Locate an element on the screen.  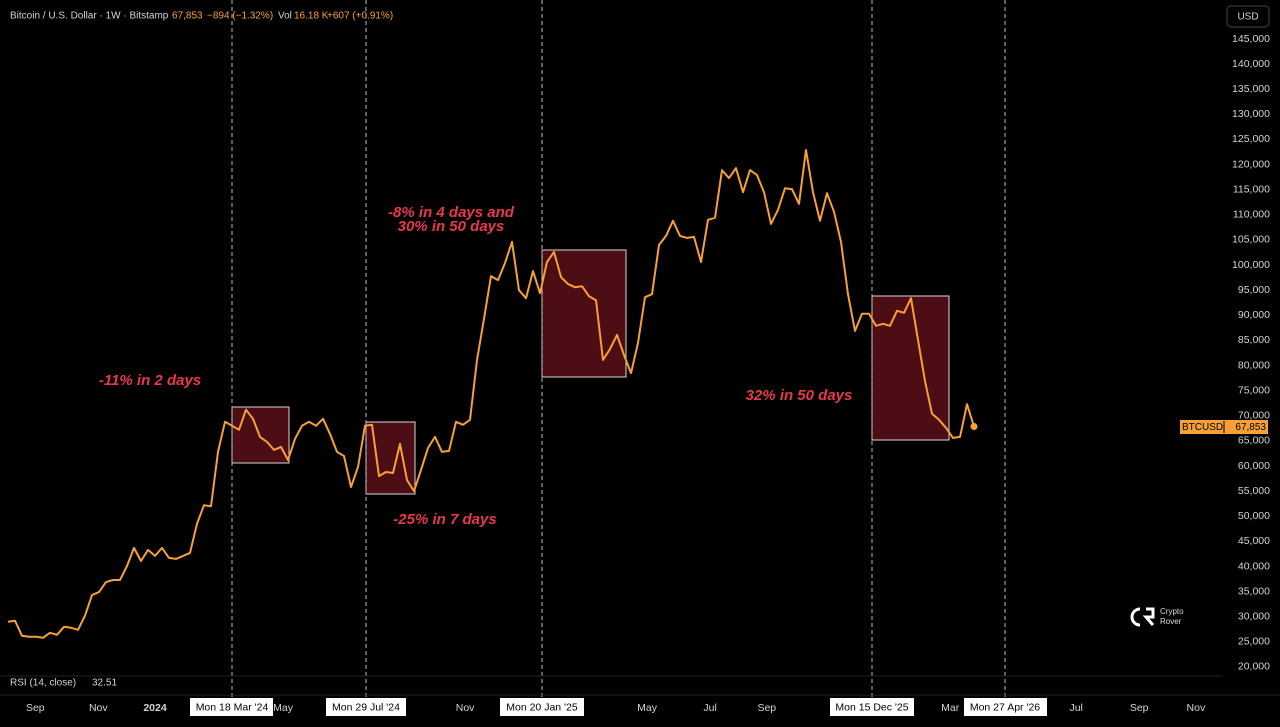
annotation: 30% in 50 days is located at coordinates (451, 226).